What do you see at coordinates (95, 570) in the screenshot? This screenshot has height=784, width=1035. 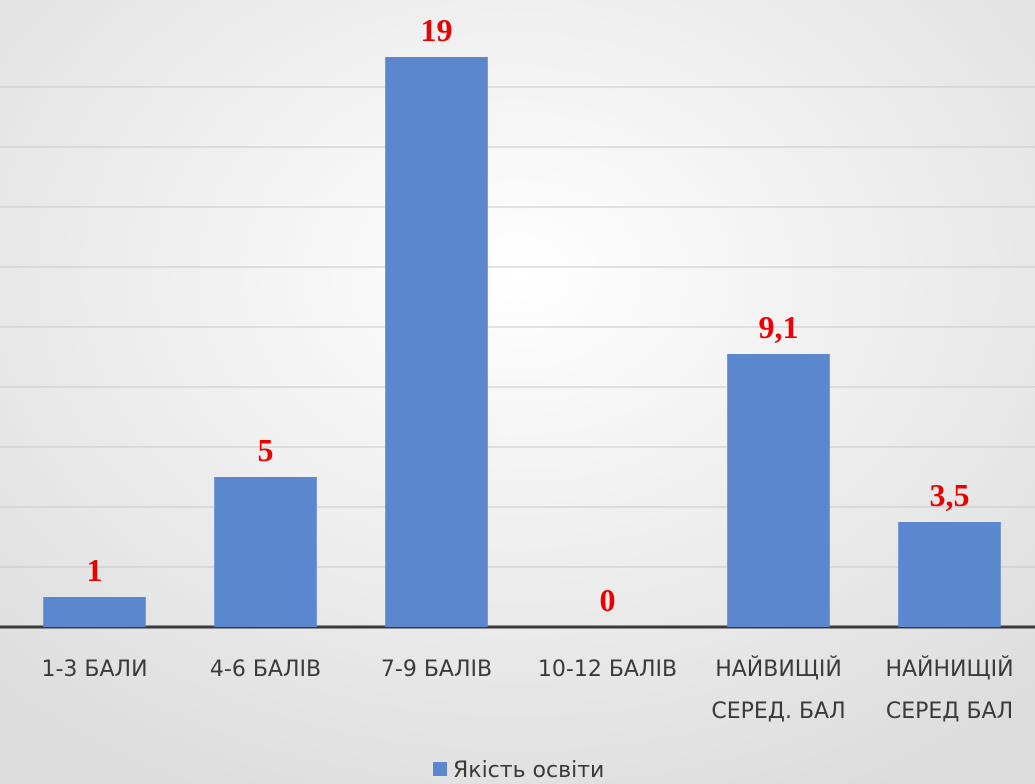 I see `data-label: 1` at bounding box center [95, 570].